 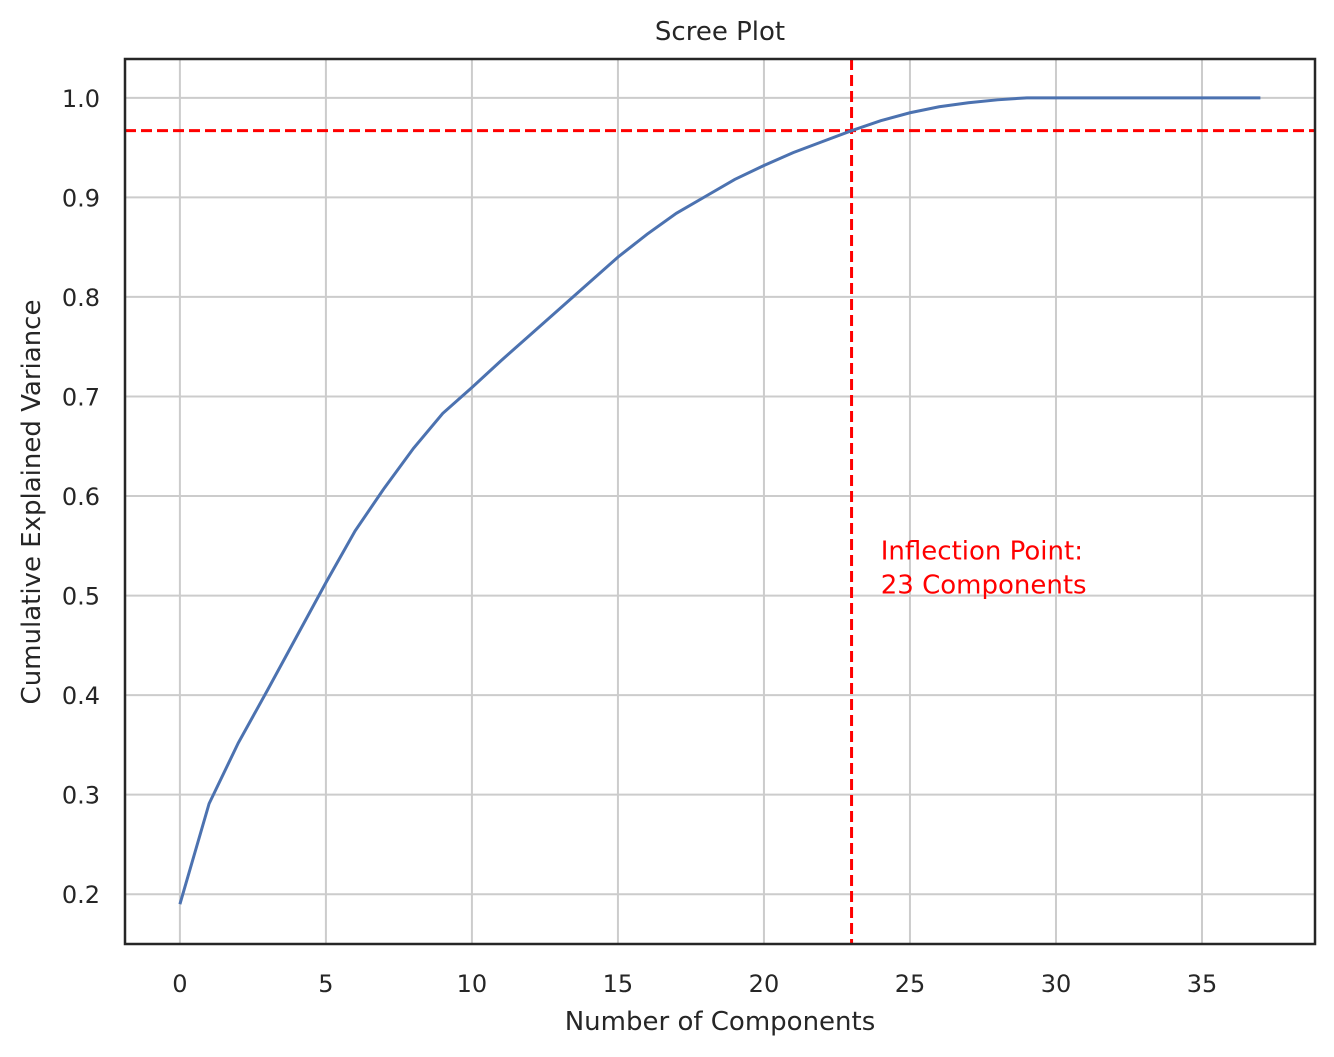 I want to click on x-tick-label: 30, so click(x=1056, y=984).